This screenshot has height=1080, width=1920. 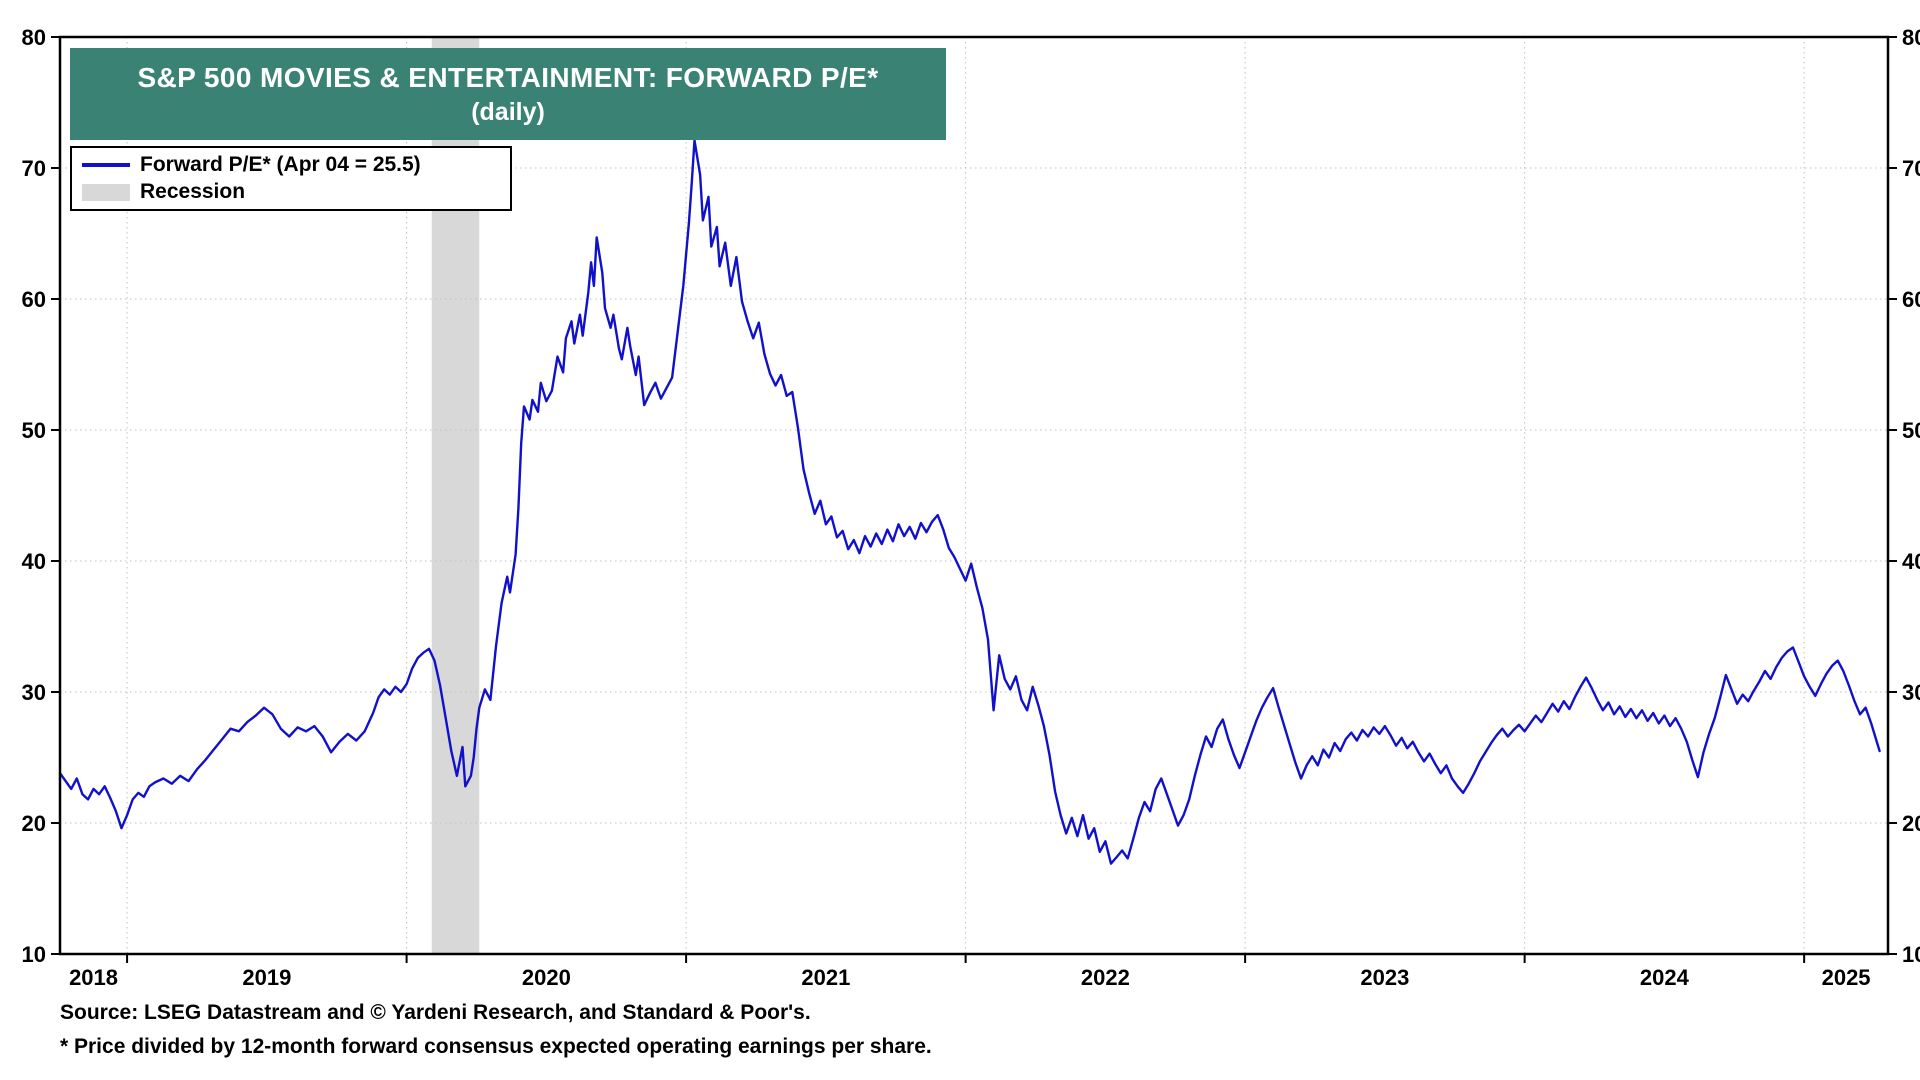 What do you see at coordinates (1911, 430) in the screenshot?
I see `y-axis-label-right: 50` at bounding box center [1911, 430].